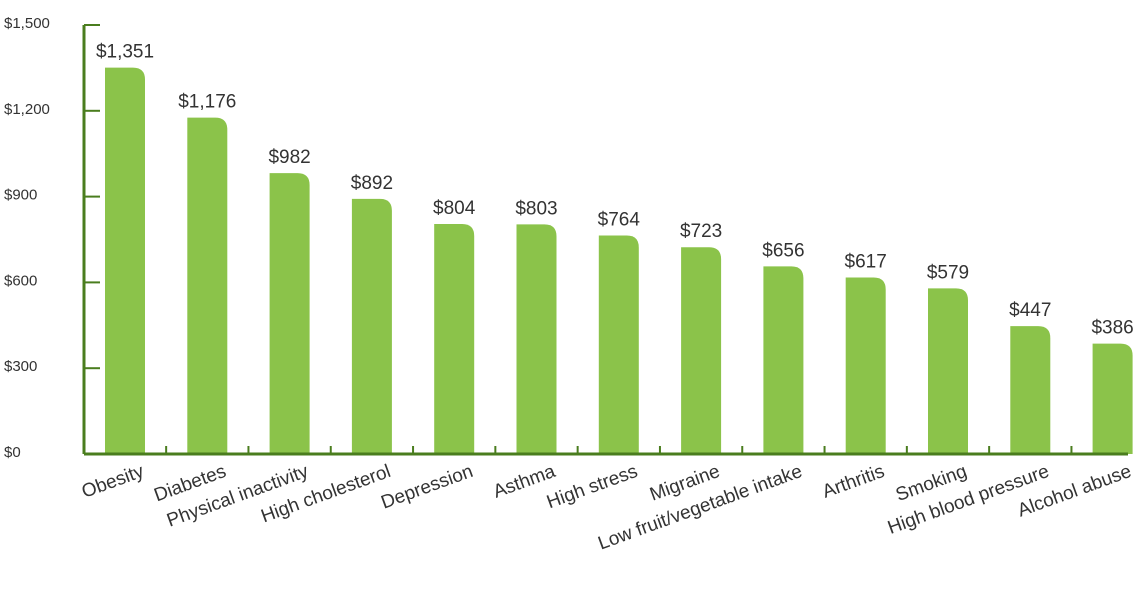 The width and height of the screenshot is (1139, 612). Describe the element at coordinates (454, 208) in the screenshot. I see `bar-value-label: $804` at that location.